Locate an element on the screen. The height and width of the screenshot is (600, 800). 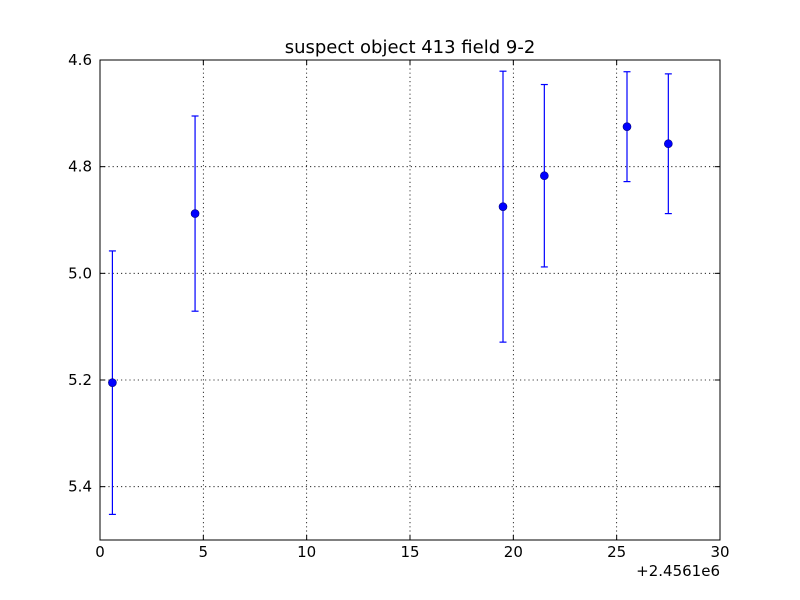
x-tick-label: 25 is located at coordinates (616, 552).